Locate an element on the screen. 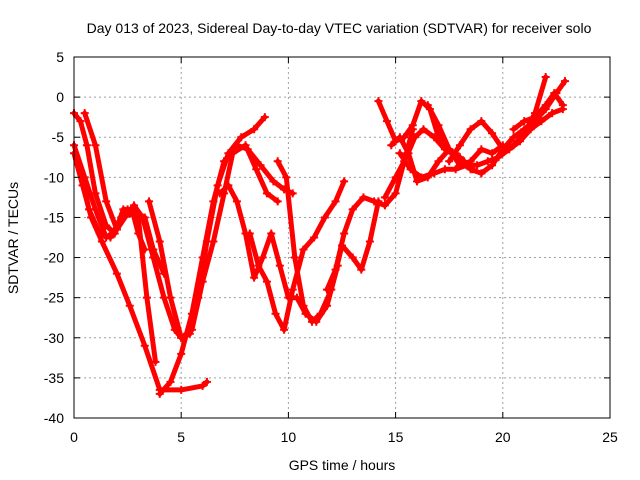 This screenshot has height=480, width=640. y-tick-label: -15 is located at coordinates (54, 217).